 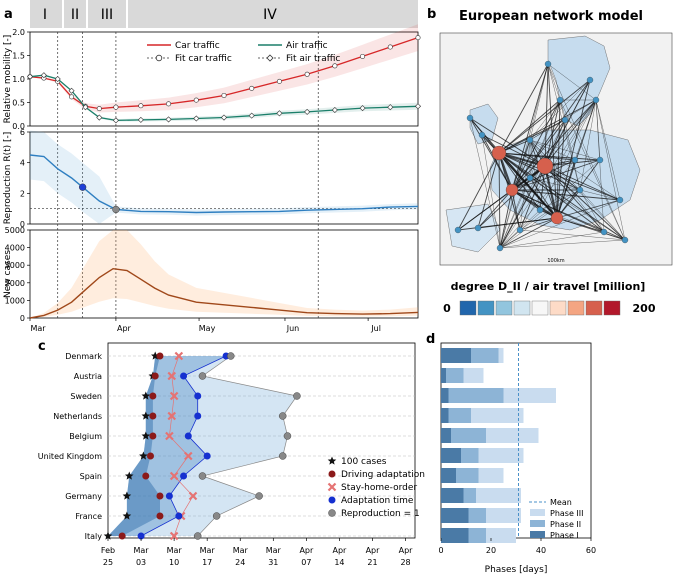 What do you see at coordinates (274, 550) in the screenshot?
I see `date-tick-month: Mar` at bounding box center [274, 550].